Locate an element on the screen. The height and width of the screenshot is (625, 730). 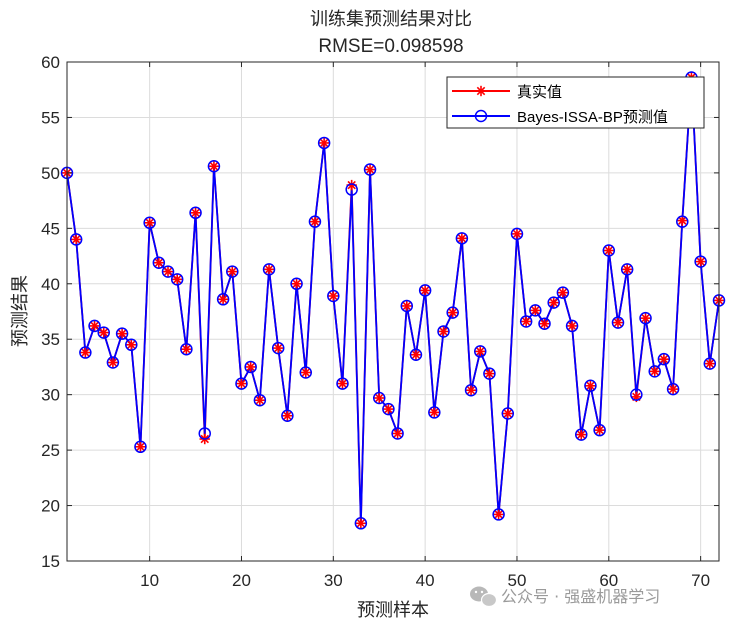
legend-asterisk is located at coordinates (481, 91).